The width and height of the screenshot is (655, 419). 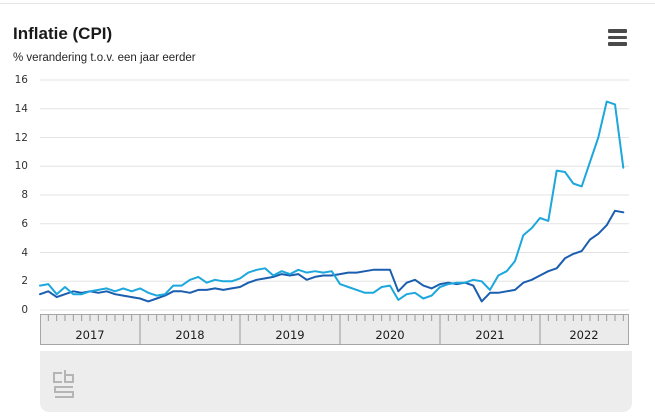 What do you see at coordinates (63, 384) in the screenshot?
I see `cbs-logo` at bounding box center [63, 384].